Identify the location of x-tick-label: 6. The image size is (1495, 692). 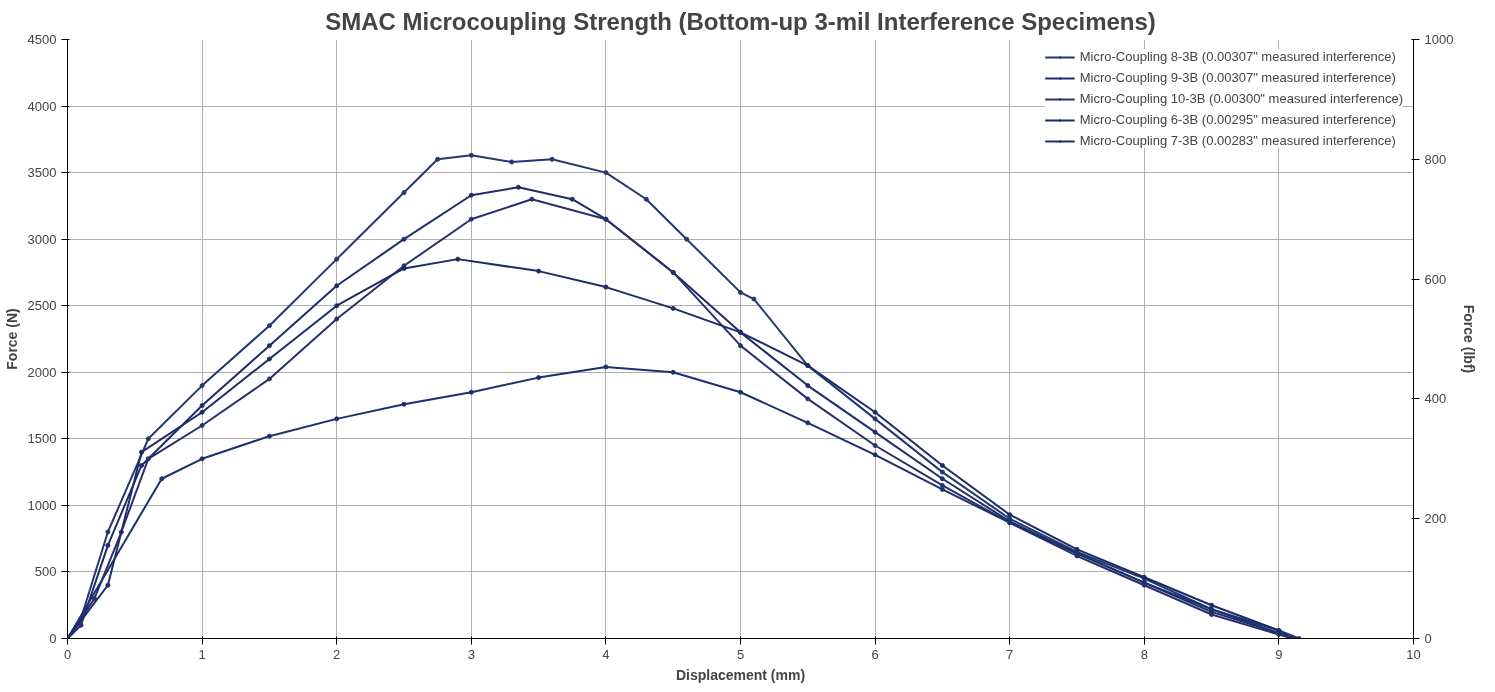
(875, 654).